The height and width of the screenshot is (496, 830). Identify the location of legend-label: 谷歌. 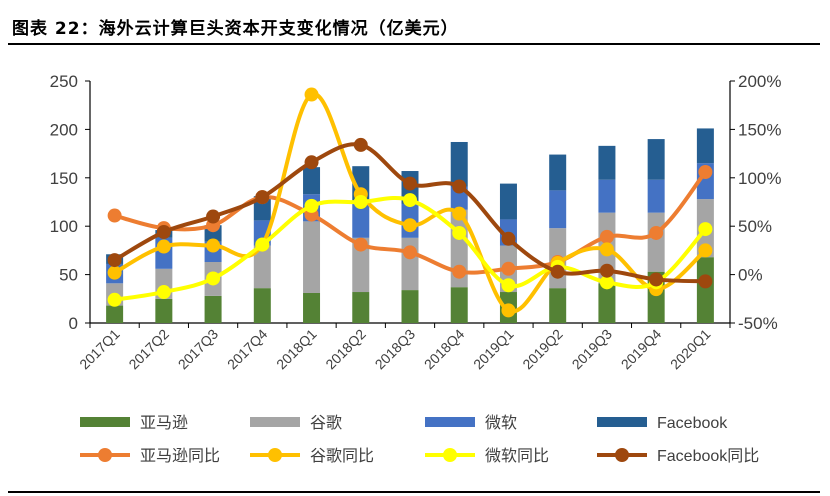
(326, 423).